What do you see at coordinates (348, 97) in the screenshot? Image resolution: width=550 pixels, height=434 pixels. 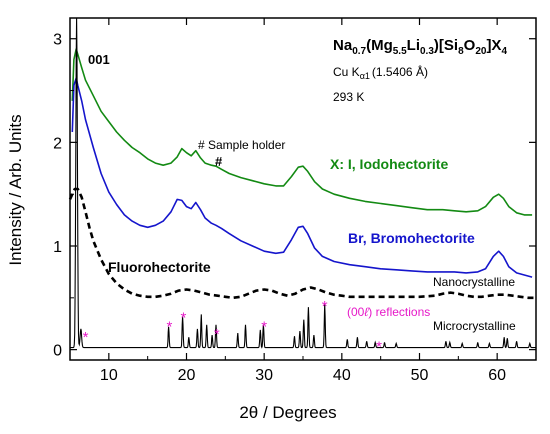 I see `temperature-label: 293 K` at bounding box center [348, 97].